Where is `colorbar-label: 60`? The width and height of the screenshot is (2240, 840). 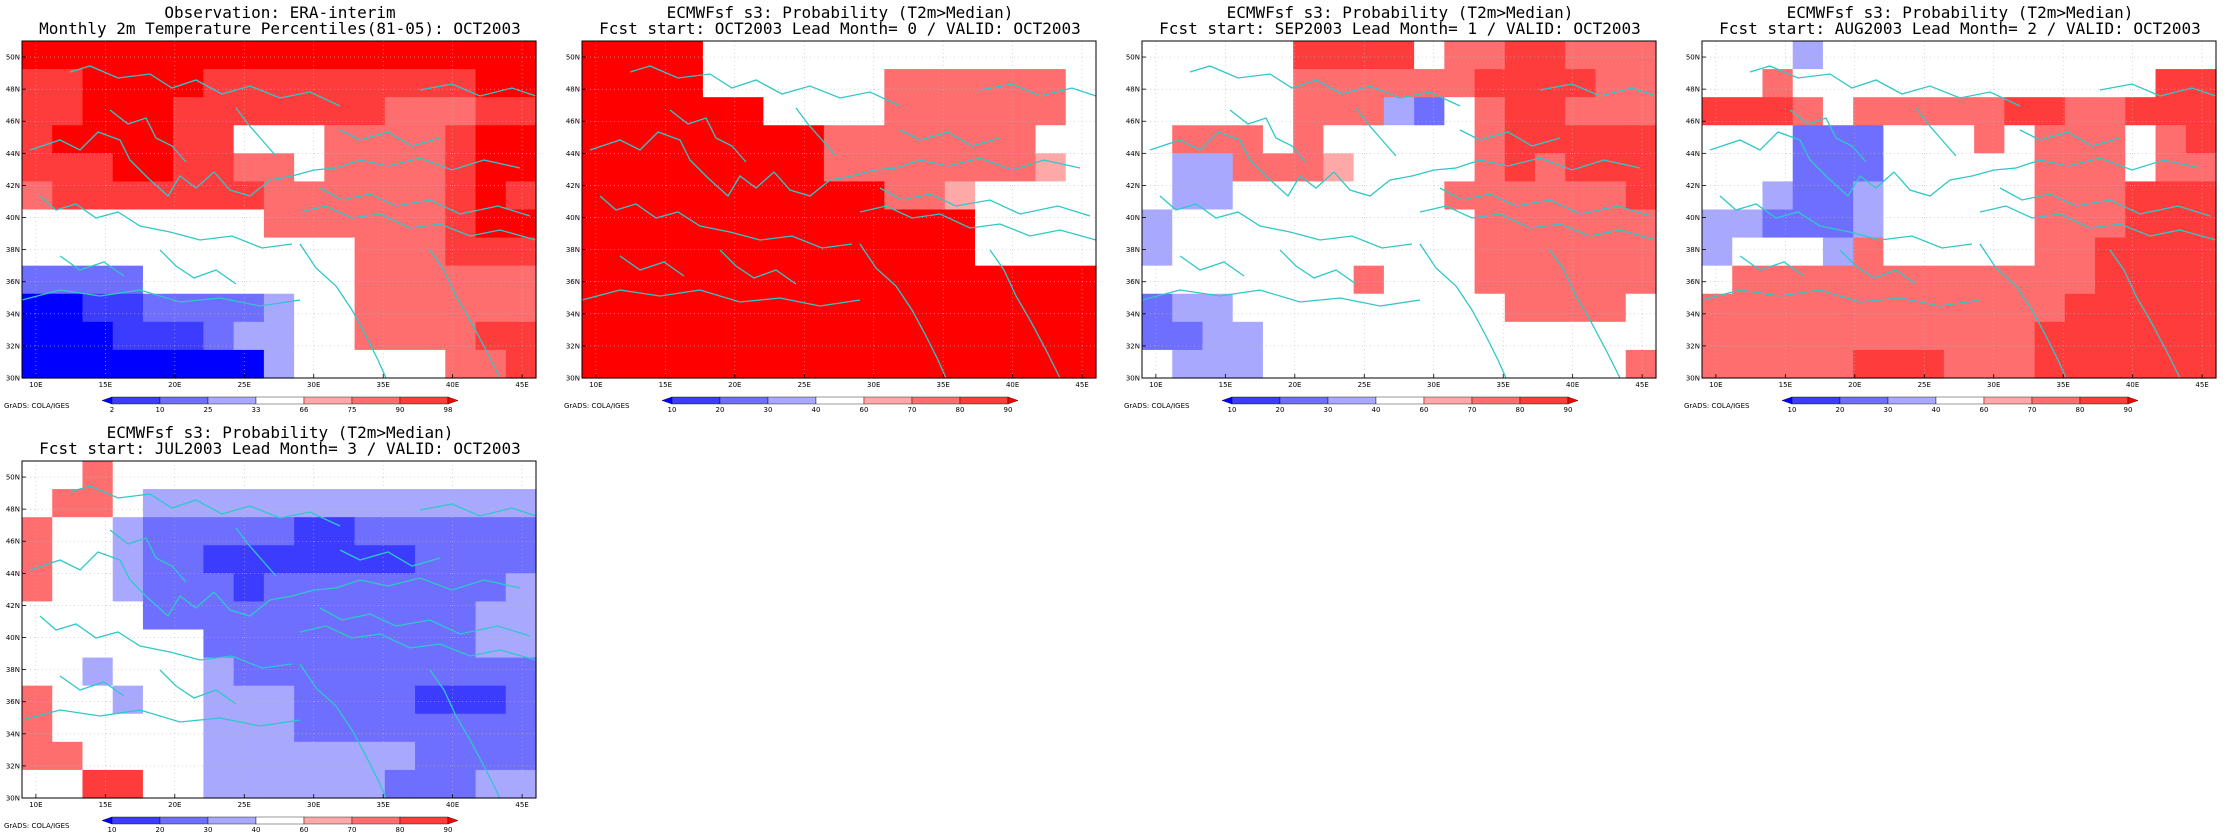
colorbar-label: 60 is located at coordinates (864, 410).